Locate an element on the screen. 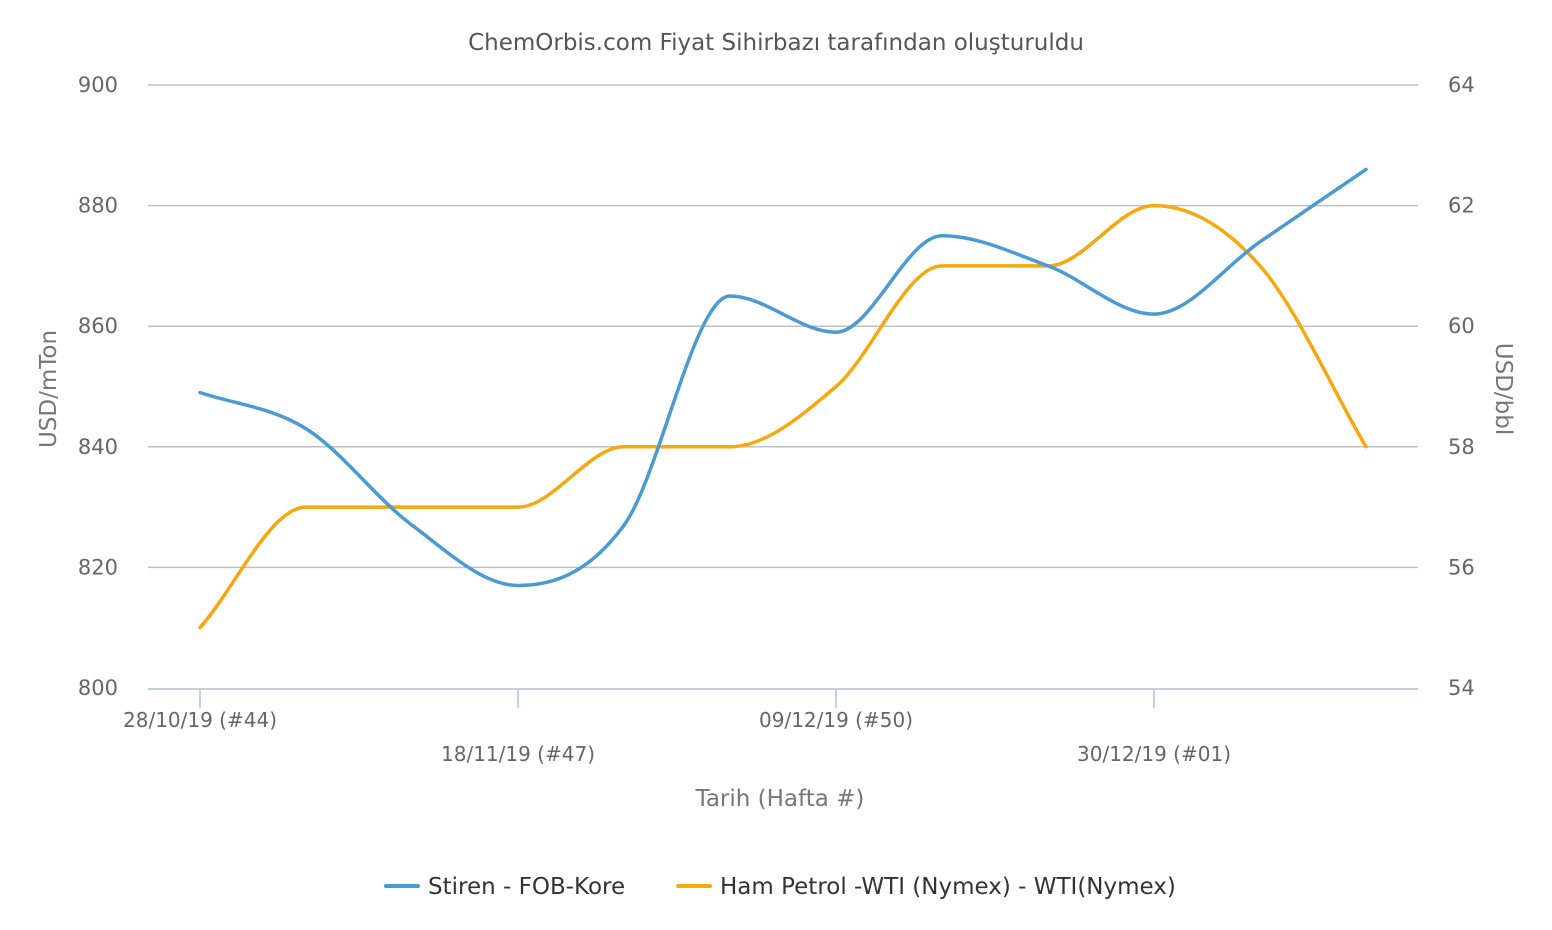 Image resolution: width=1552 pixels, height=930 pixels. right-y-tick-label: 56 is located at coordinates (1461, 567).